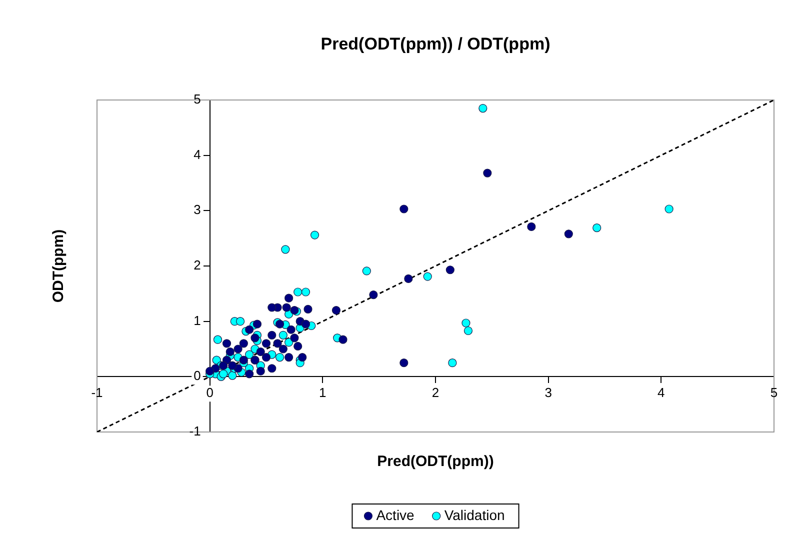 This screenshot has height=541, width=806. Describe the element at coordinates (661, 392) in the screenshot. I see `x-tick-label: 4` at that location.